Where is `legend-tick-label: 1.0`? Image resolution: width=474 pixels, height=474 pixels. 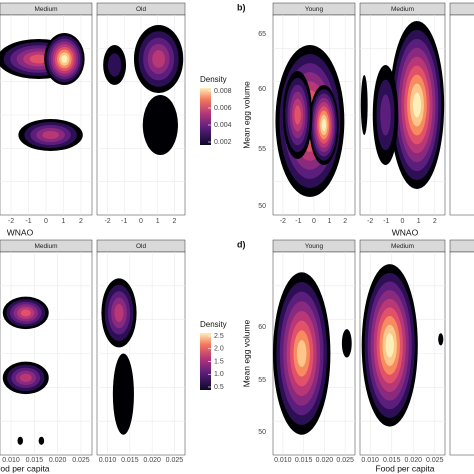 legend-tick-label: 1.0 is located at coordinates (219, 374).